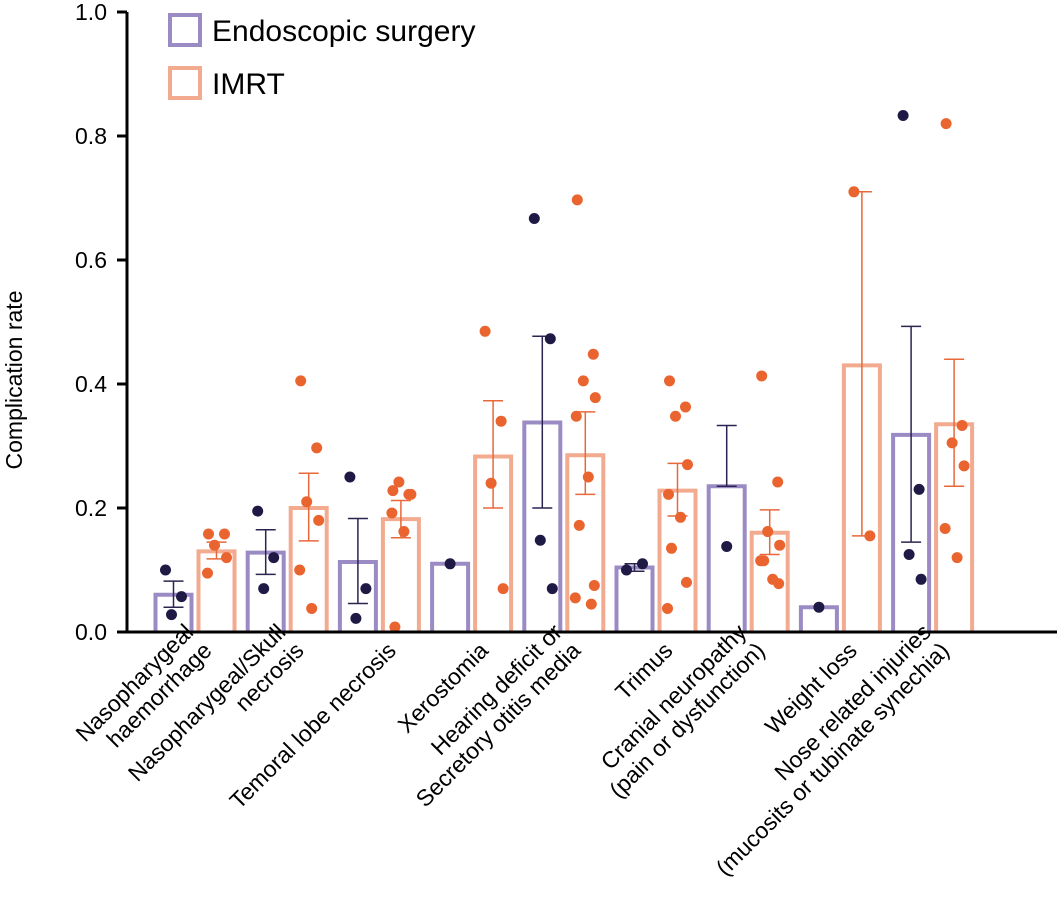 The height and width of the screenshot is (913, 1063). Describe the element at coordinates (498, 724) in the screenshot. I see `x-tick-label-4-line-1: Secretory otitis media` at that location.